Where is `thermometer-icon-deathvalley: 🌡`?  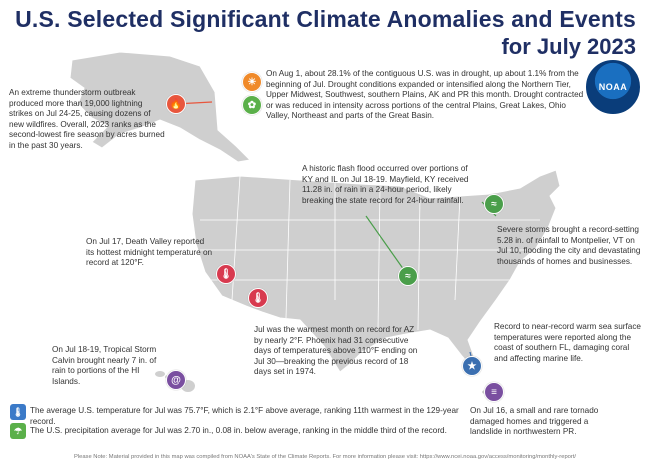
thermometer-icon-deathvalley: 🌡 is located at coordinates (226, 274).